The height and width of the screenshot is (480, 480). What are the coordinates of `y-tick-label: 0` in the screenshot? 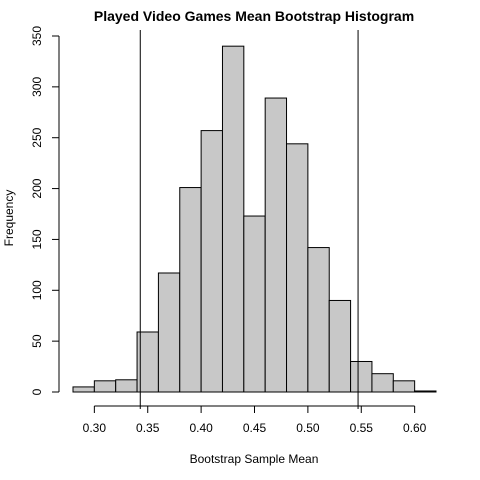 It's located at (37, 391).